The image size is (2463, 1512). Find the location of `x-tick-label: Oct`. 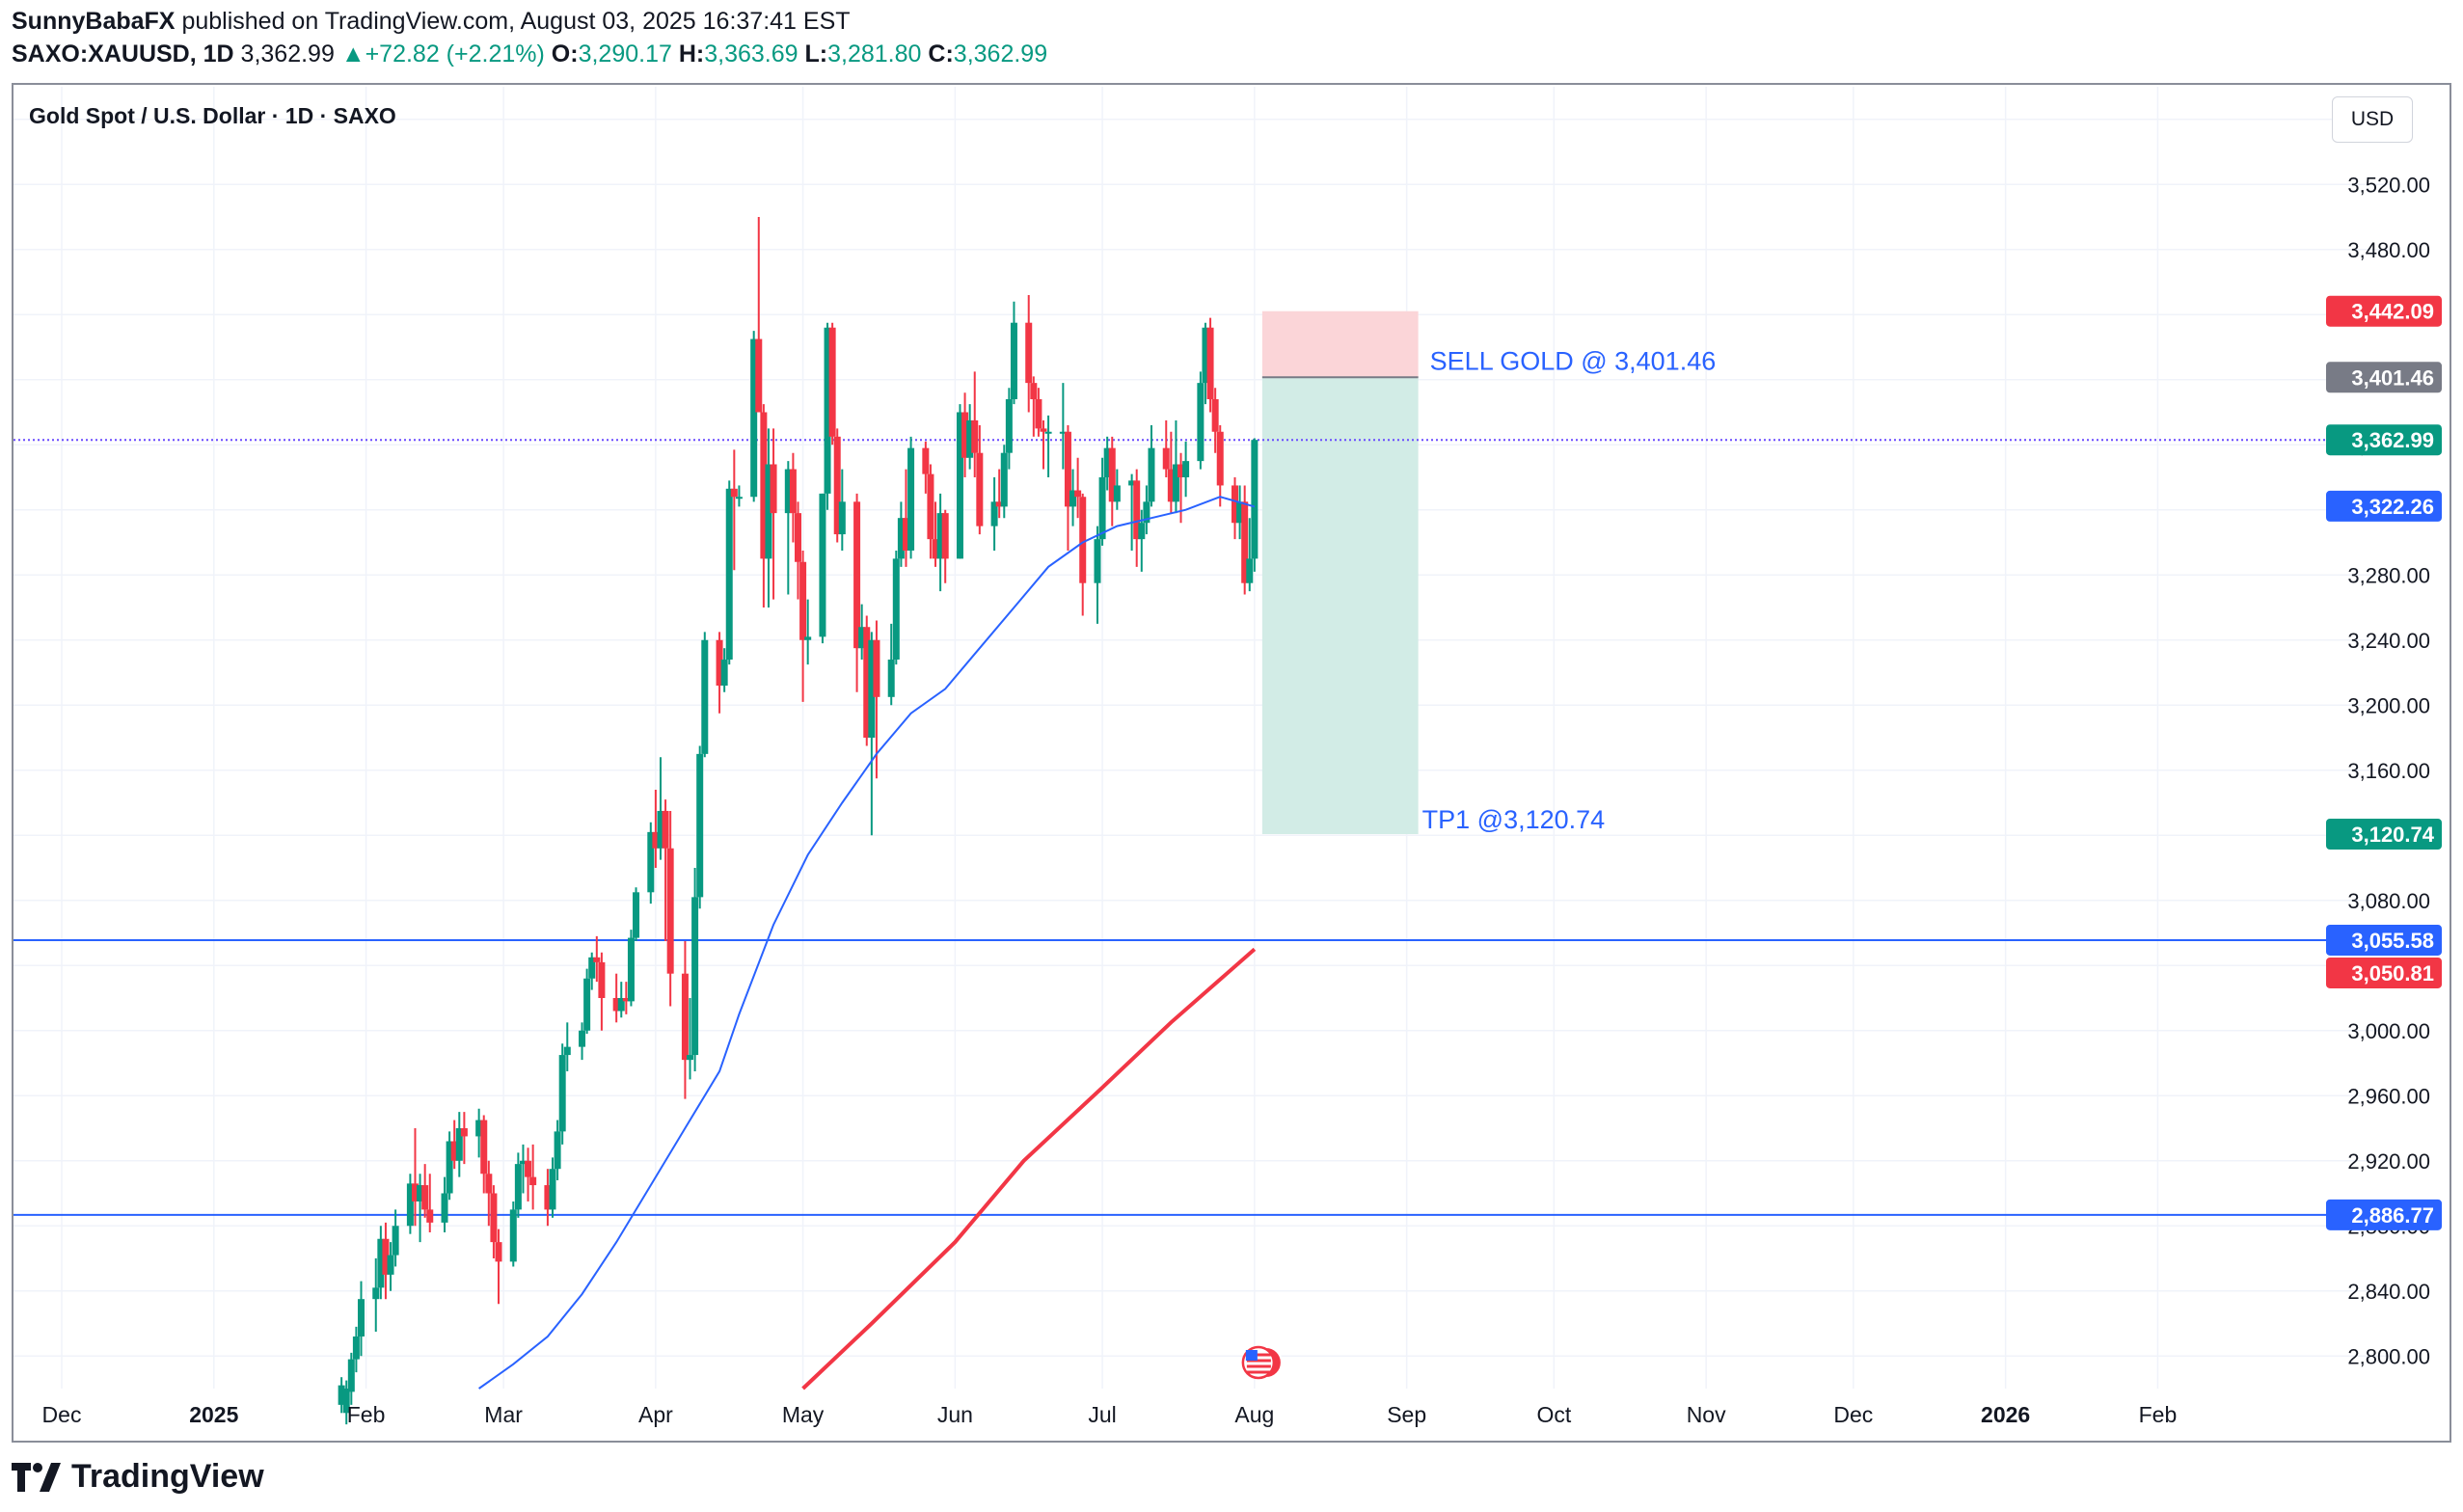

x-tick-label: Oct is located at coordinates (1553, 1414).